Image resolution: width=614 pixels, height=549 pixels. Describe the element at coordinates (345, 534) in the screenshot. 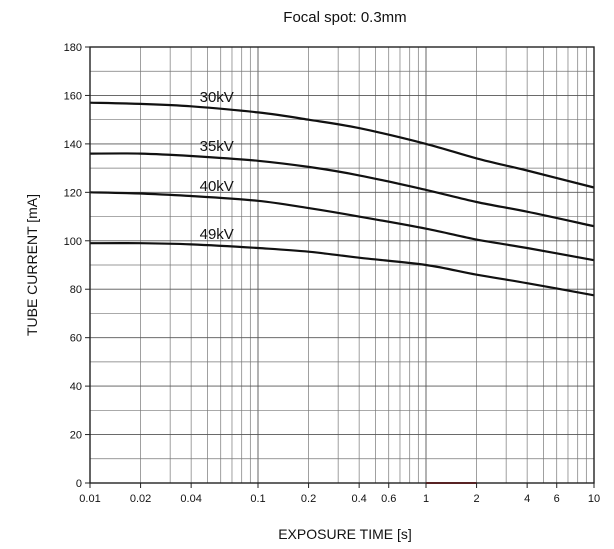

I see `x-axis-label: EXPOSURE TIME [s]` at that location.